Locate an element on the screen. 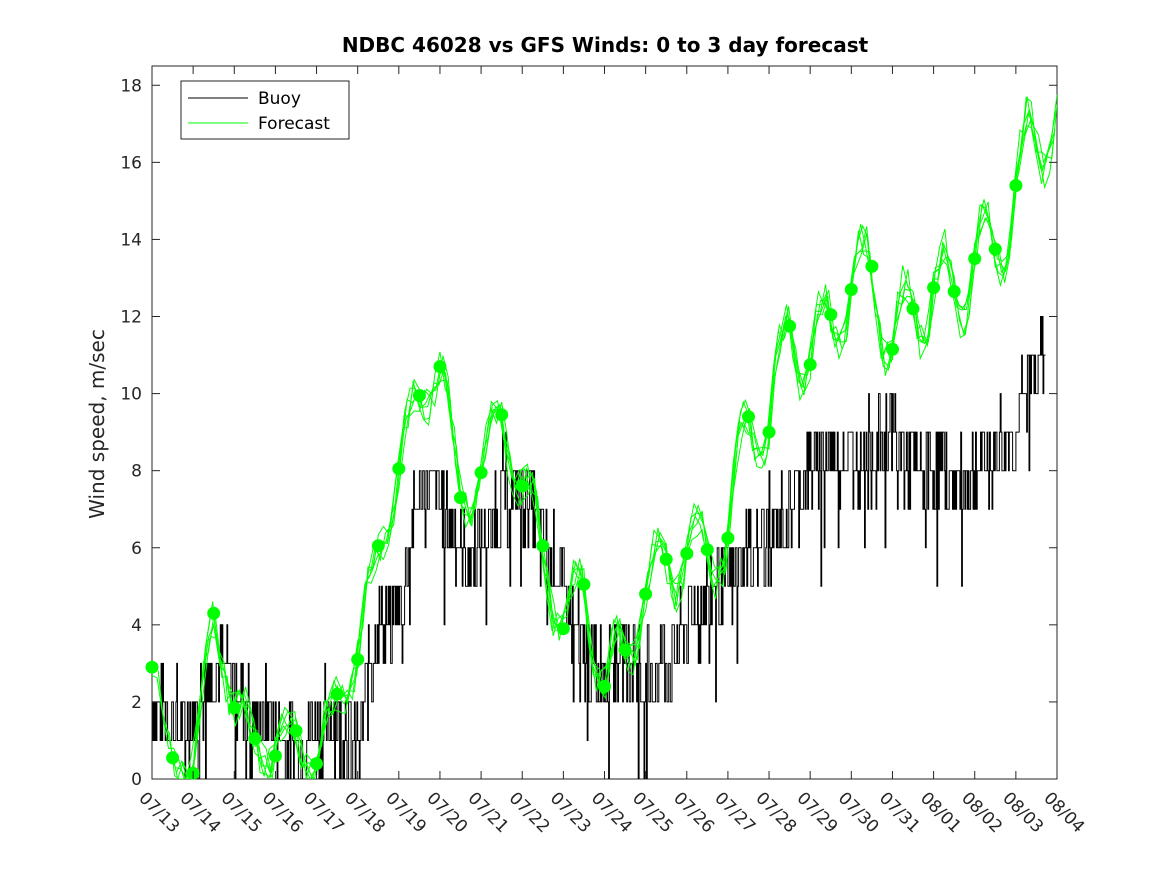 The image size is (1167, 875). x-tick-label: 07/27 is located at coordinates (734, 812).